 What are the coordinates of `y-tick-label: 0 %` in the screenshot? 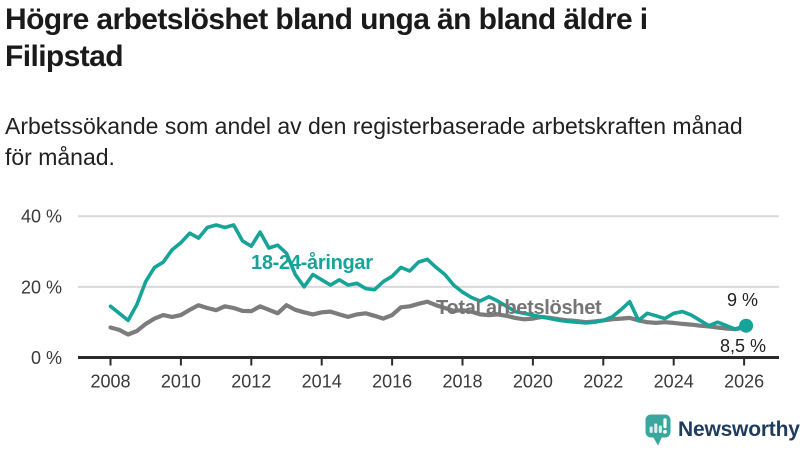 It's located at (46, 358).